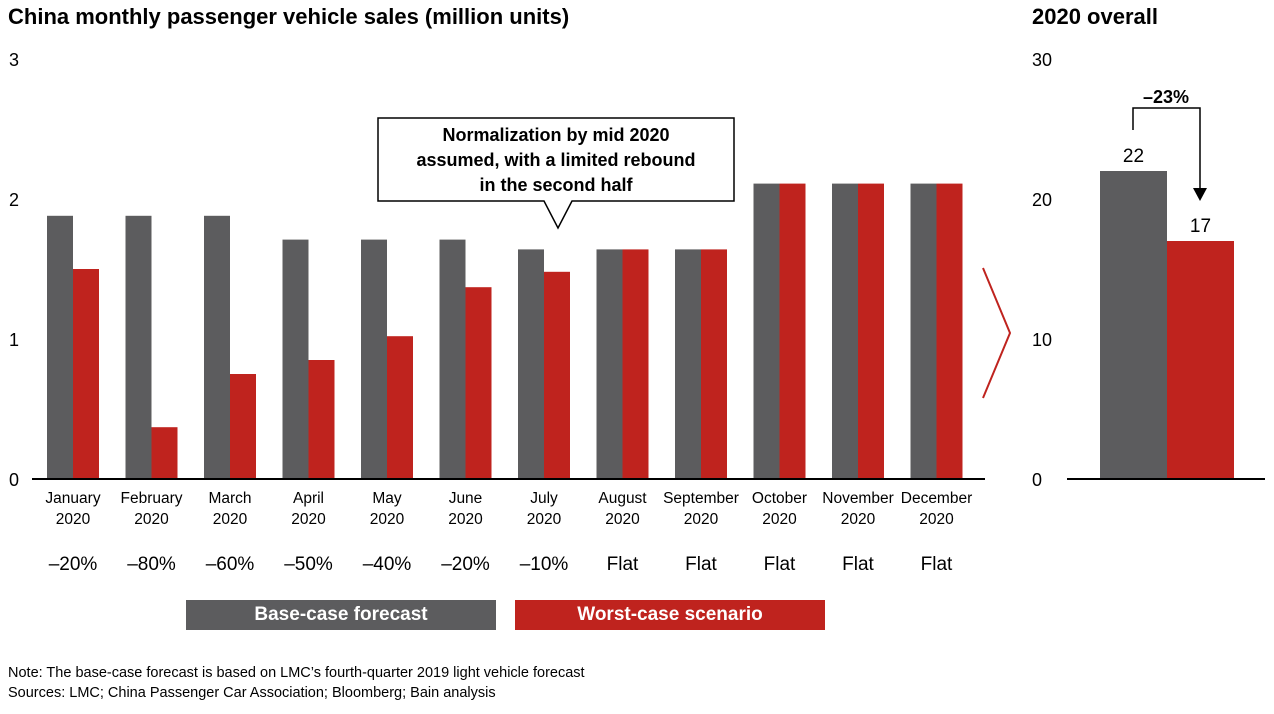 The width and height of the screenshot is (1274, 714). Describe the element at coordinates (308, 564) in the screenshot. I see `change-label: –50%` at that location.